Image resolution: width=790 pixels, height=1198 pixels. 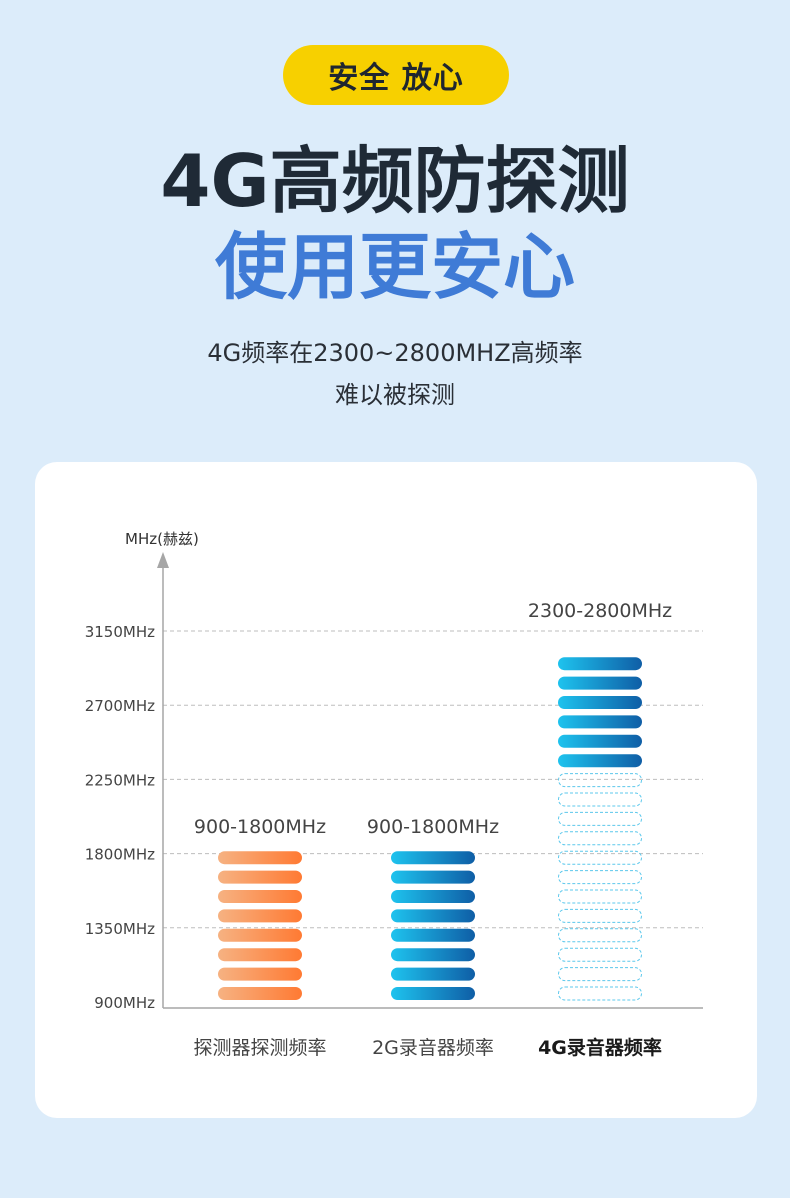 I want to click on y-tick-label: 1800MHz, so click(x=120, y=855).